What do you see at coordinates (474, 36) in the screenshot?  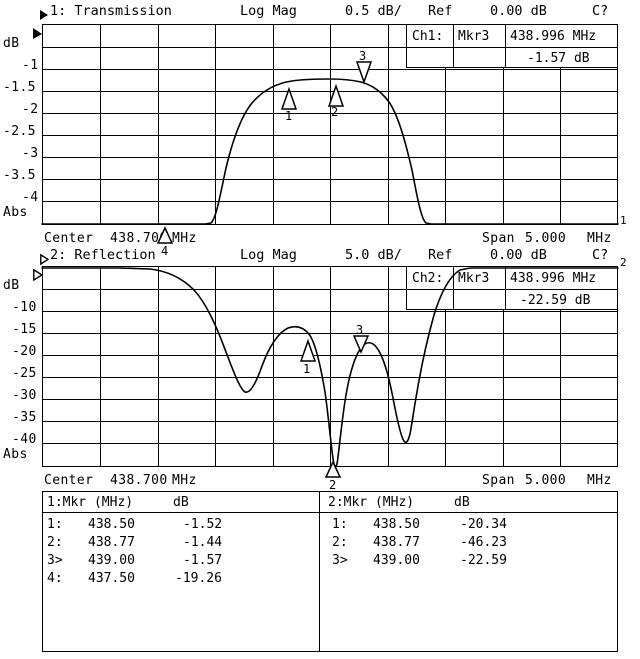 I see `channel1-readout-marker: Mkr3` at bounding box center [474, 36].